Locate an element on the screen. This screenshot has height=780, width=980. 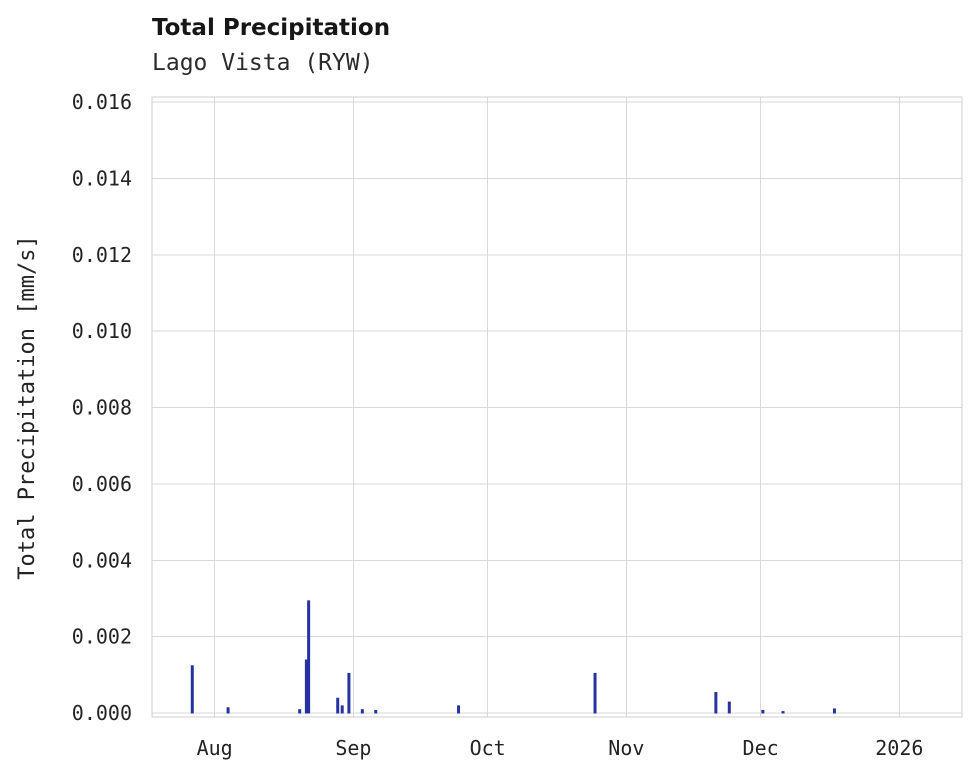
x-tick-label: Oct is located at coordinates (488, 748).